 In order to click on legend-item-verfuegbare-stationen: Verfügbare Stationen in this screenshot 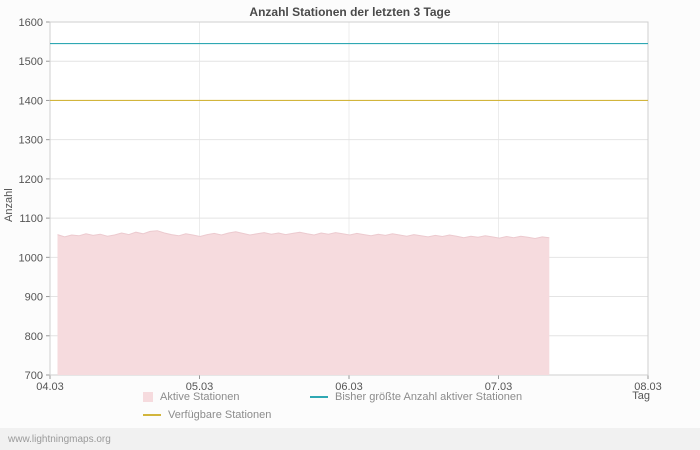, I will do `click(226, 415)`.